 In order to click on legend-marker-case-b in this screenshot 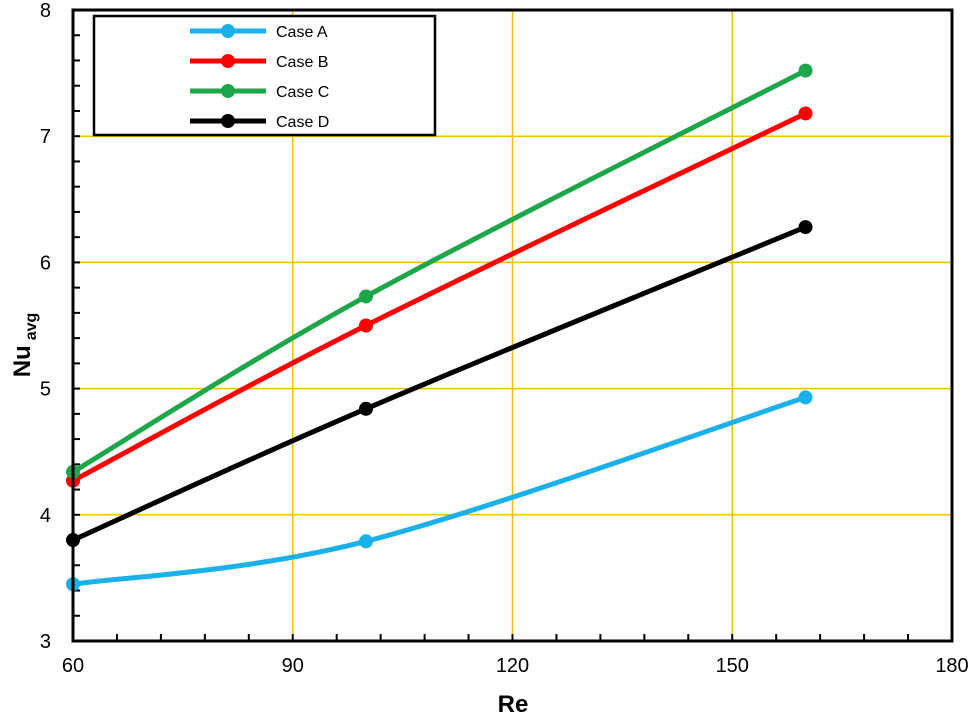, I will do `click(228, 61)`.